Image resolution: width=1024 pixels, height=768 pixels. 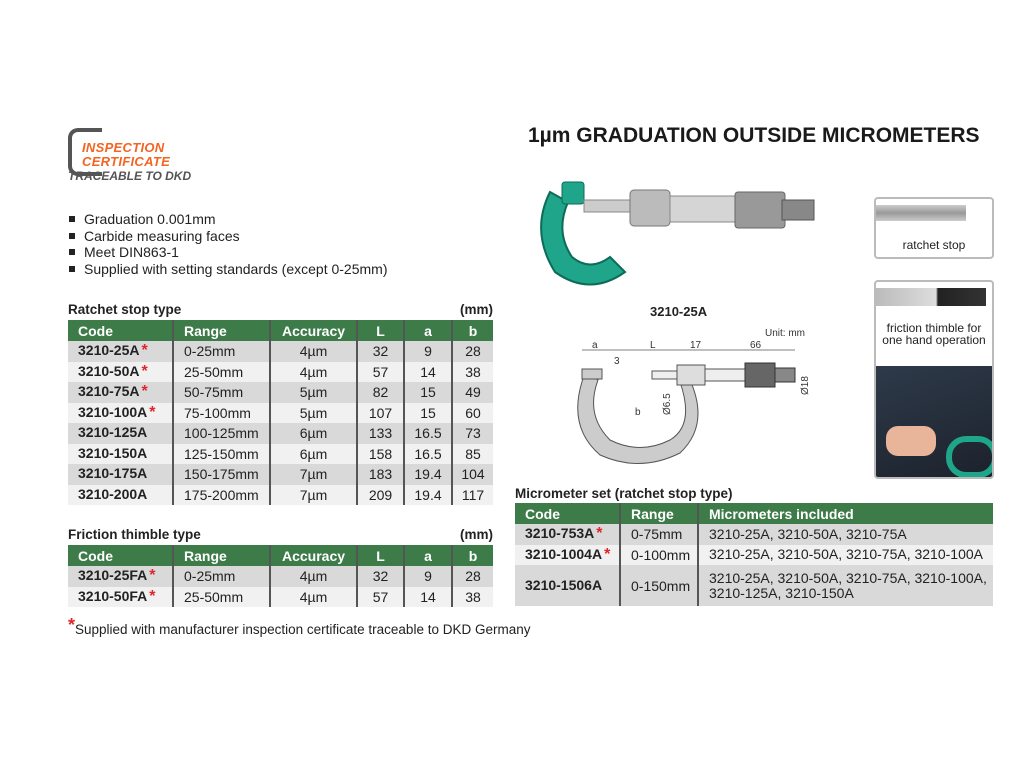 I want to click on b-cell: 104, so click(x=472, y=474).